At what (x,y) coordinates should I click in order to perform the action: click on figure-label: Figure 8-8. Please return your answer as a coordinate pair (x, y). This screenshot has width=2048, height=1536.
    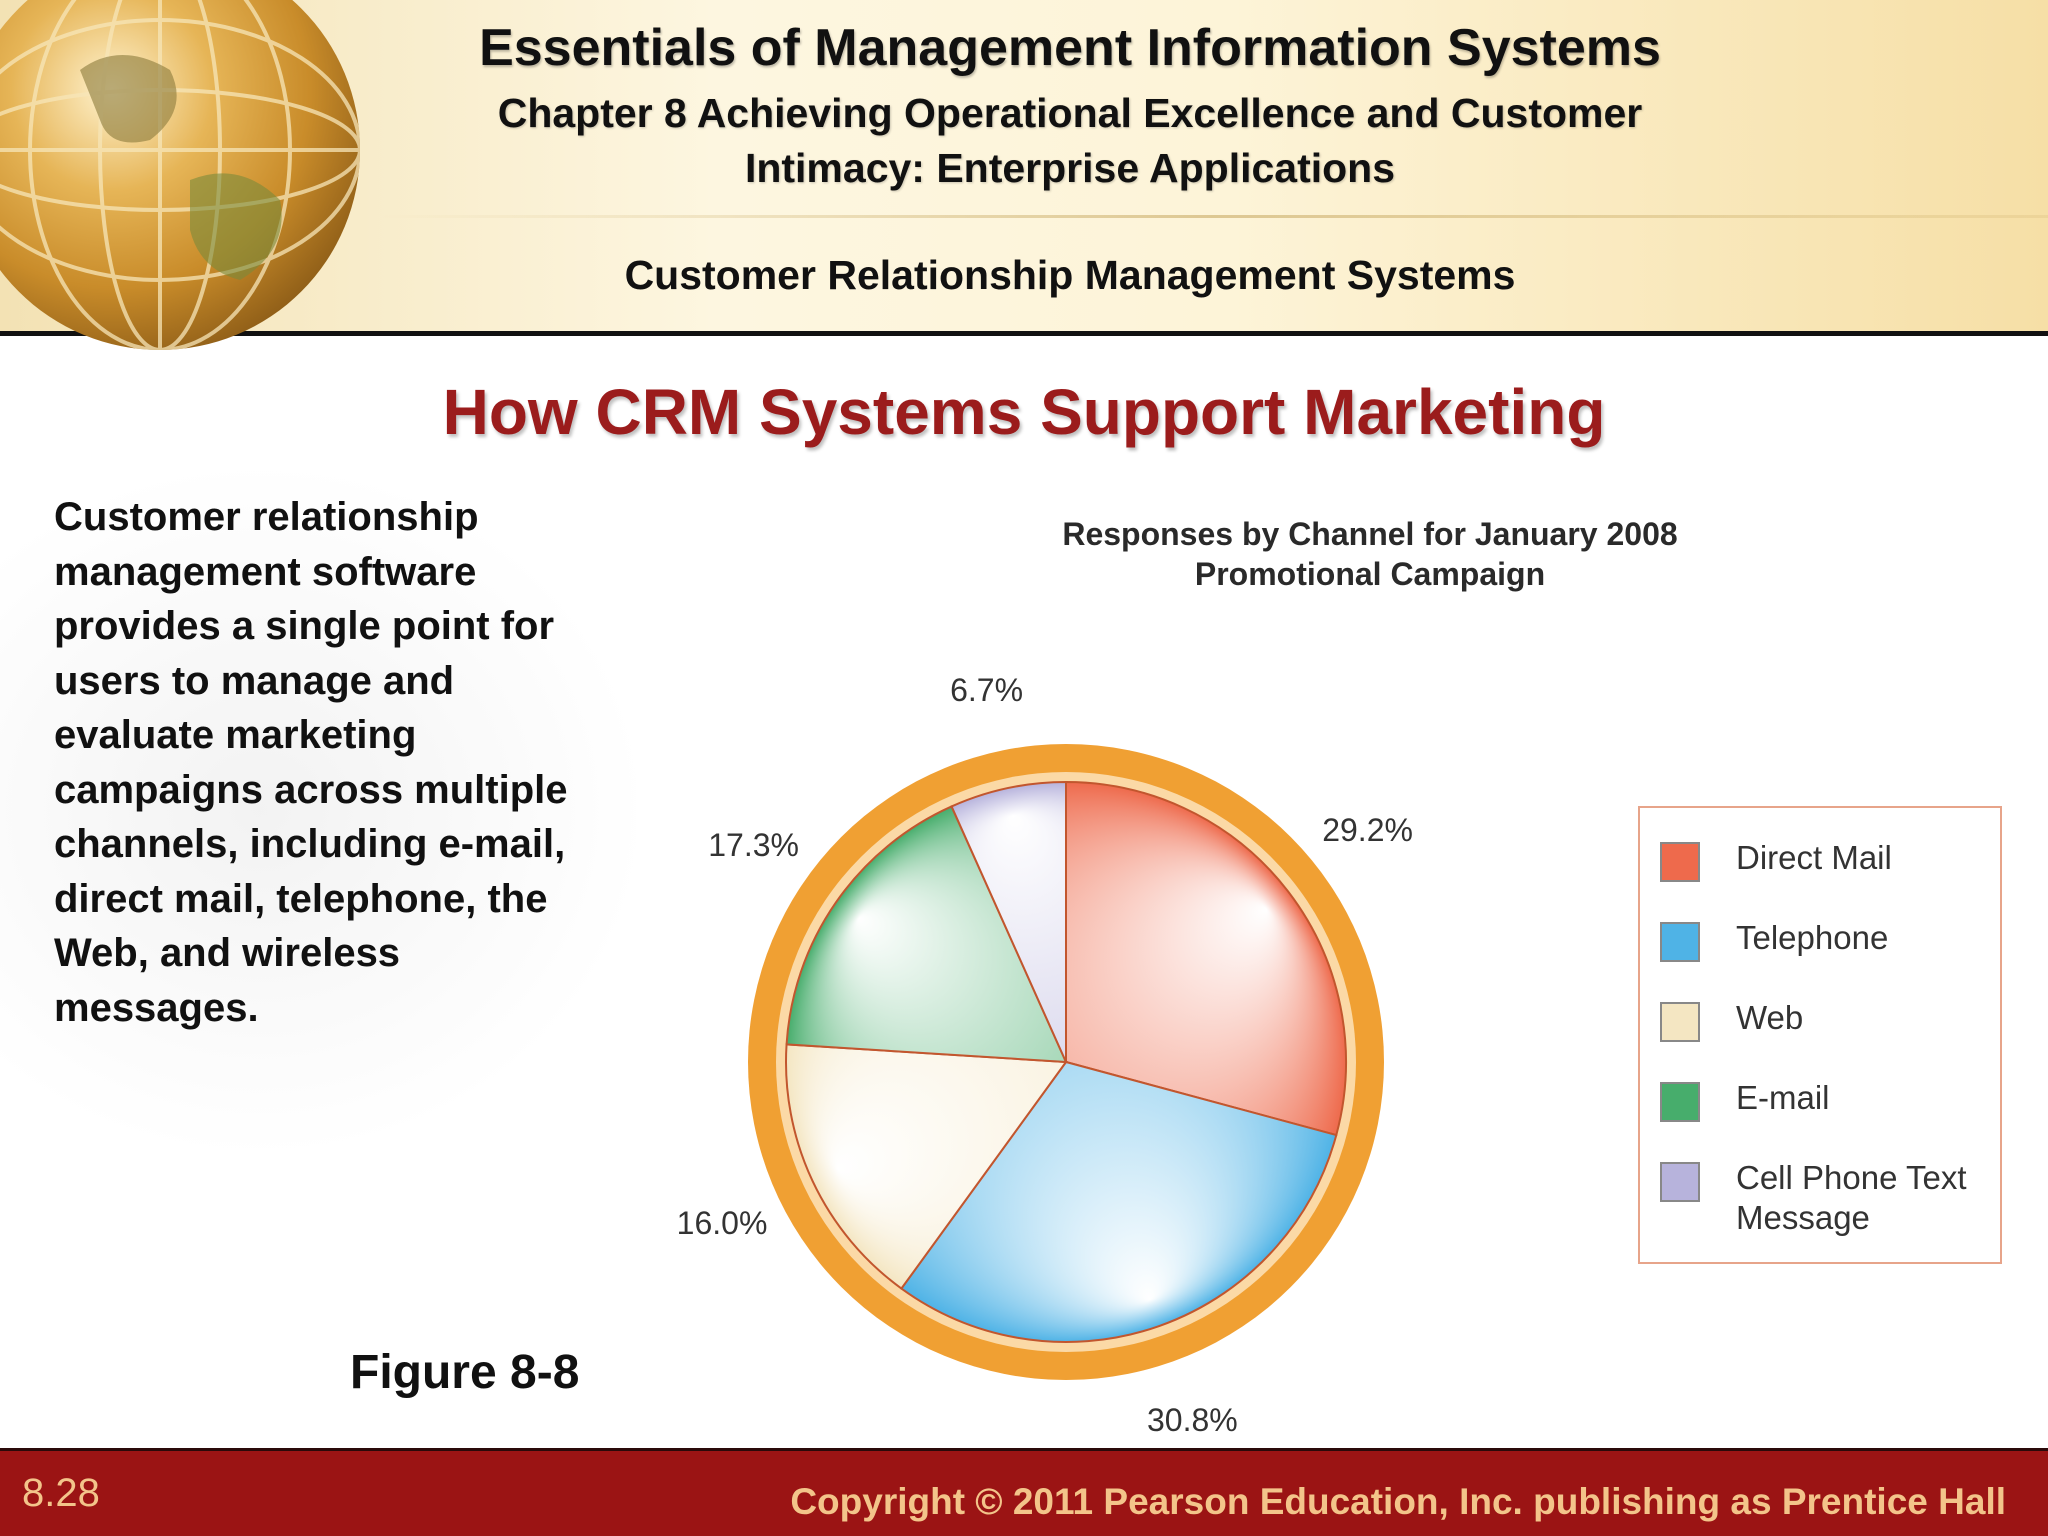
    Looking at the image, I should click on (465, 1372).